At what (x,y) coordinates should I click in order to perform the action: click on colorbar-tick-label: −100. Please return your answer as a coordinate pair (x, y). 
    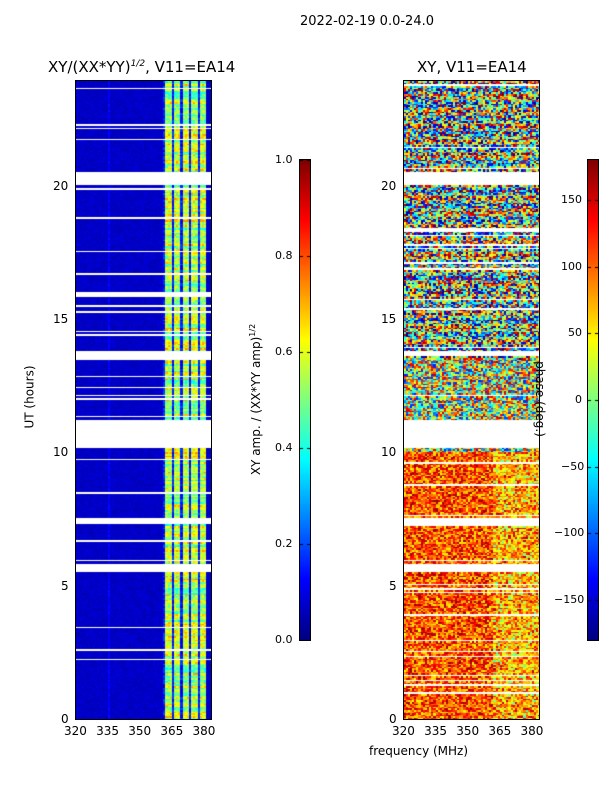
    Looking at the image, I should click on (569, 533).